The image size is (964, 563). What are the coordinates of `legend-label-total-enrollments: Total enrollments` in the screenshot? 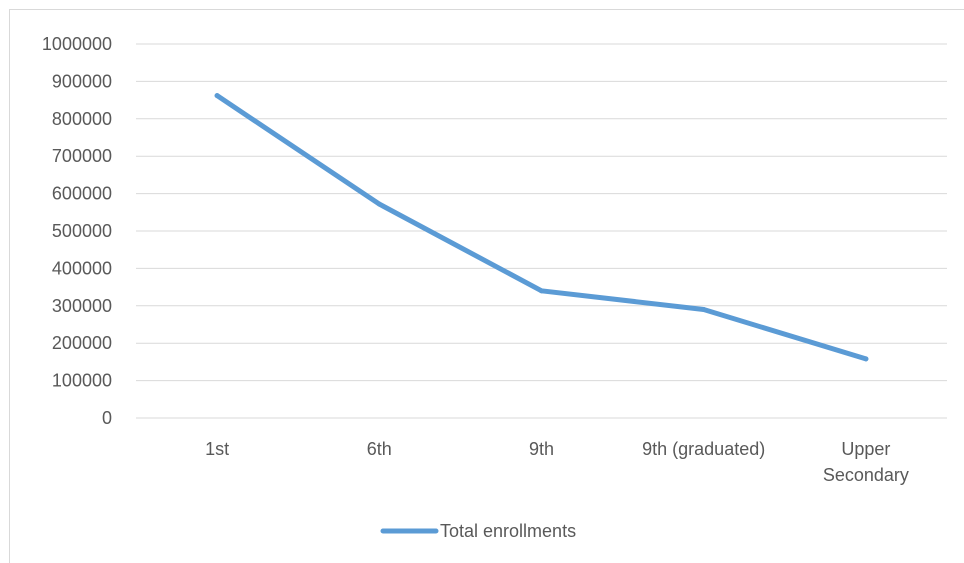 It's located at (508, 531).